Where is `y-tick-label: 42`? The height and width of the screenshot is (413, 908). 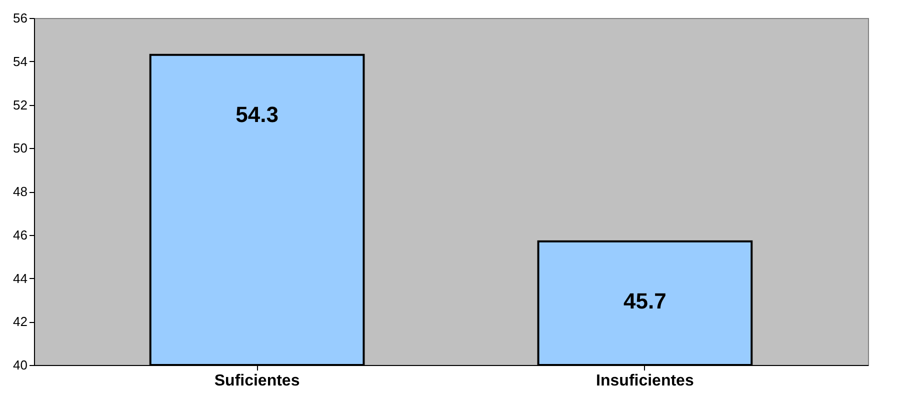
y-tick-label: 42 is located at coordinates (20, 322).